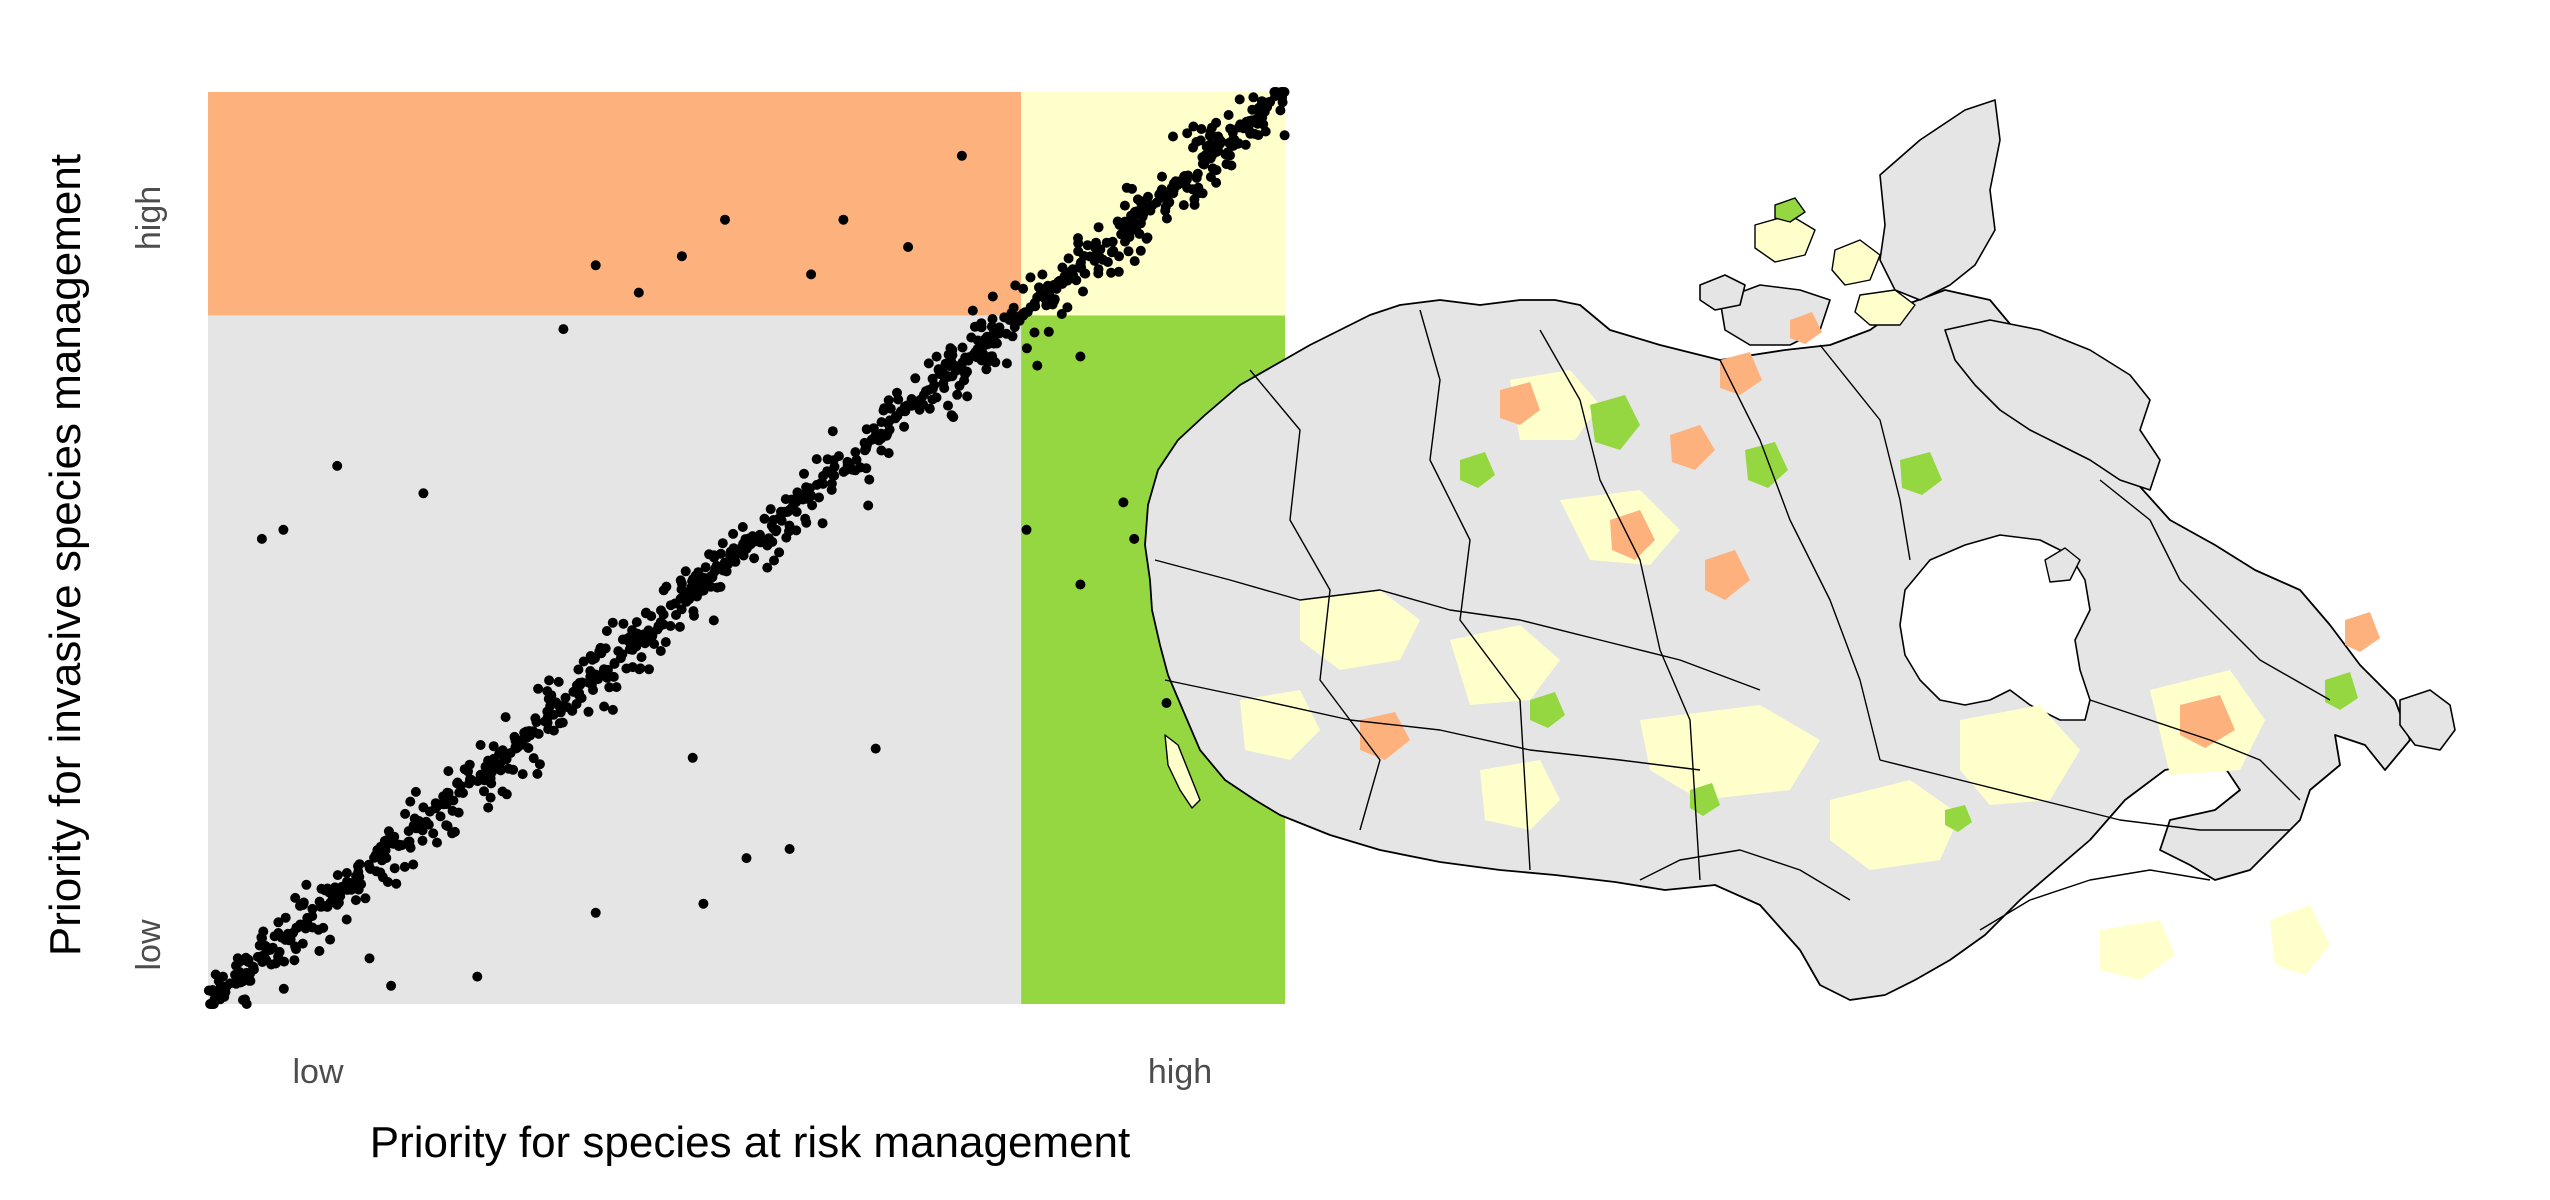  Describe the element at coordinates (149, 944) in the screenshot. I see `y-tick-low: low` at that location.